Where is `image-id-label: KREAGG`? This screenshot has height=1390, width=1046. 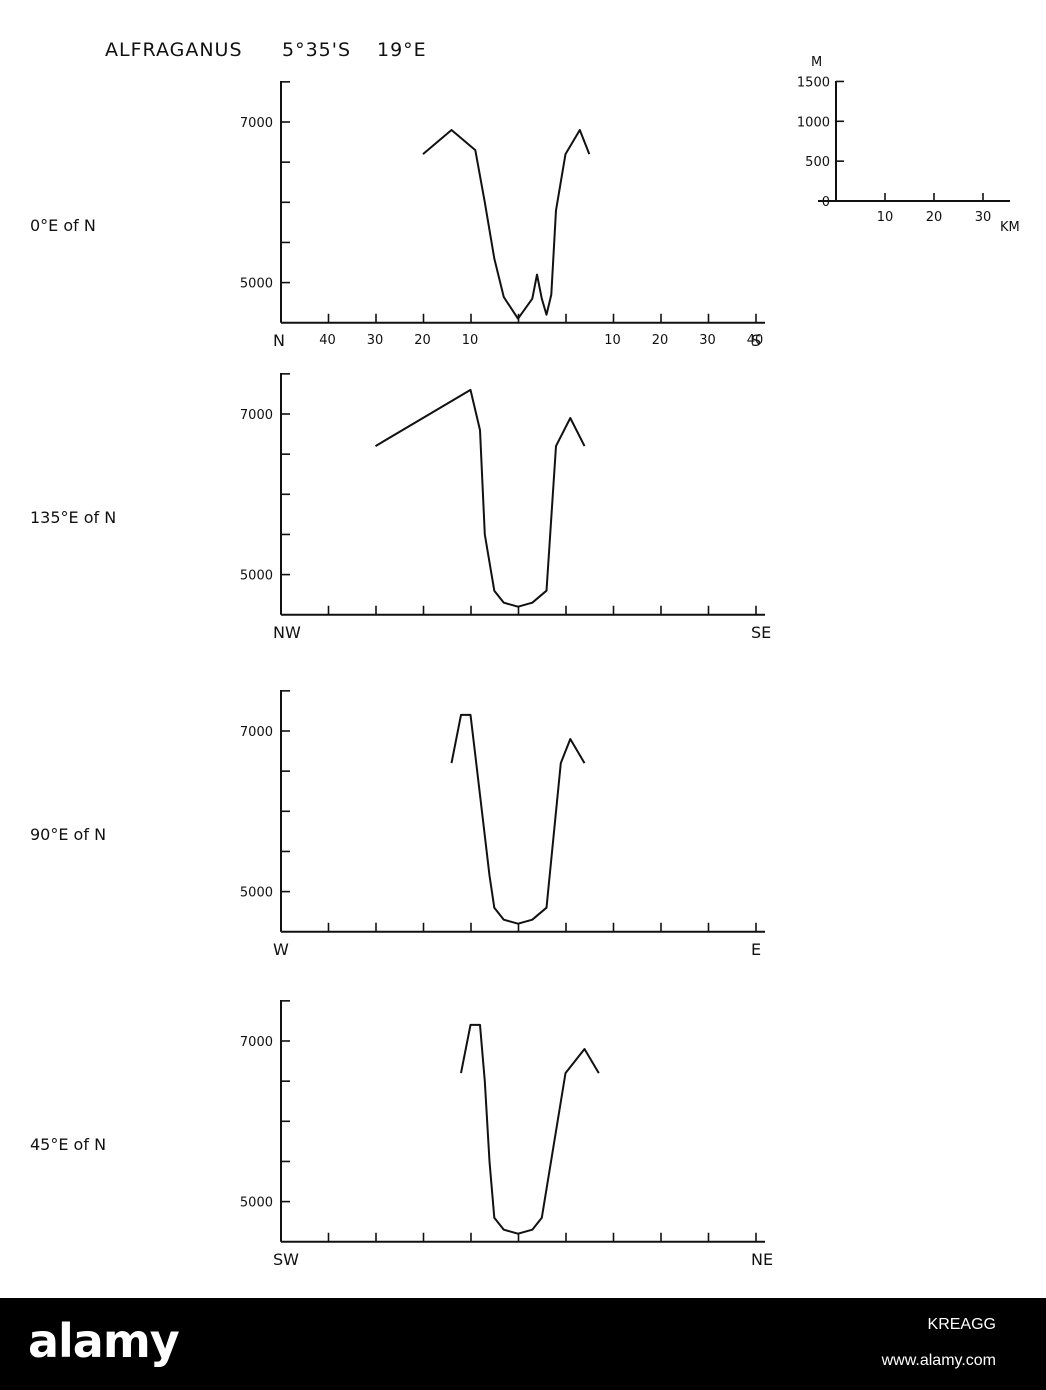 image-id-label: KREAGG is located at coordinates (961, 1324).